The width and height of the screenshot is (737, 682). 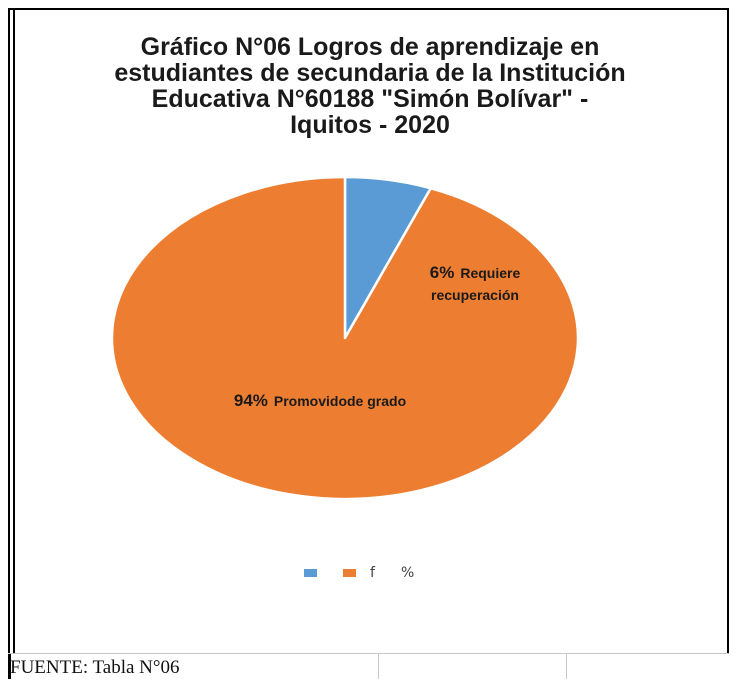 What do you see at coordinates (9, 343) in the screenshot?
I see `frame-left-border` at bounding box center [9, 343].